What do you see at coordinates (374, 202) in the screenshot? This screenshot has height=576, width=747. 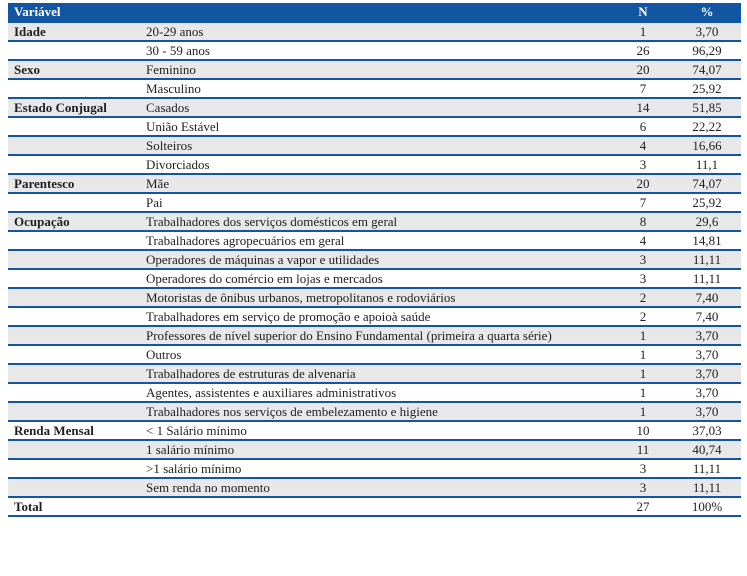 I see `table-row: Pai 7 25,92` at bounding box center [374, 202].